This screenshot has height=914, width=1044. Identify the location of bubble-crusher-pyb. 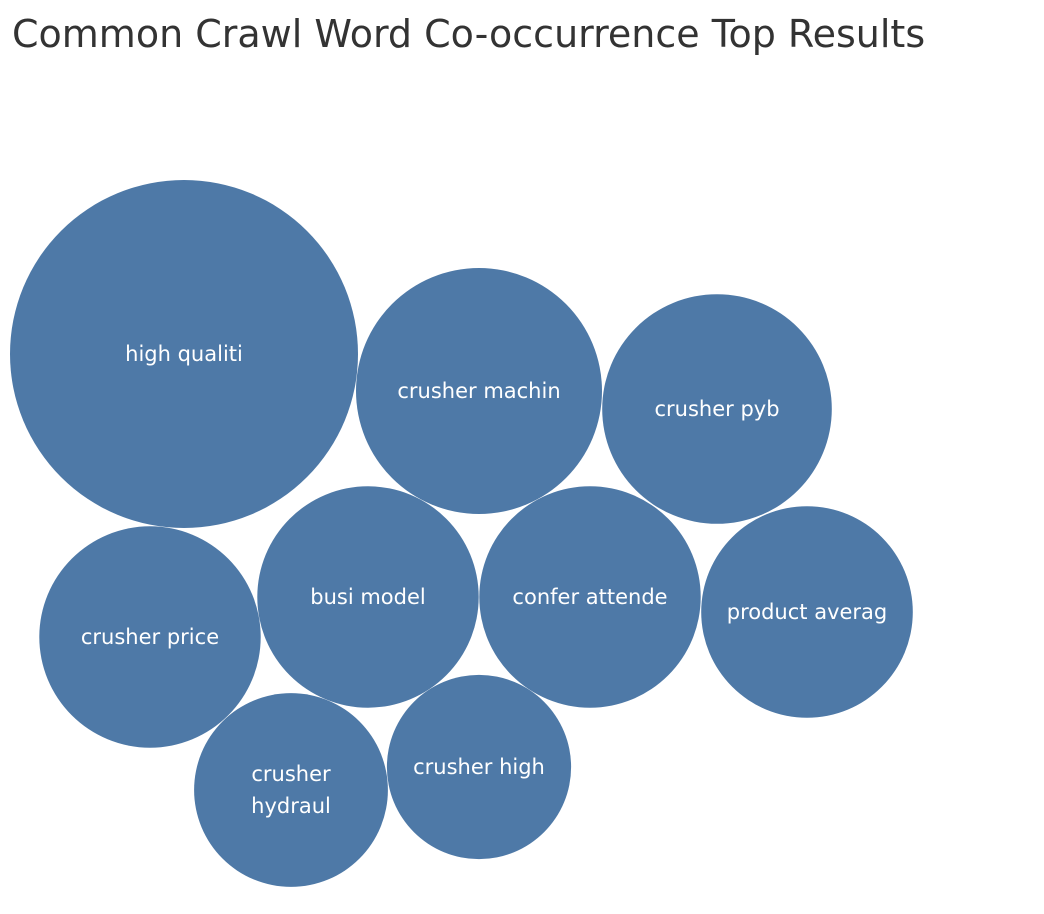
(717, 409).